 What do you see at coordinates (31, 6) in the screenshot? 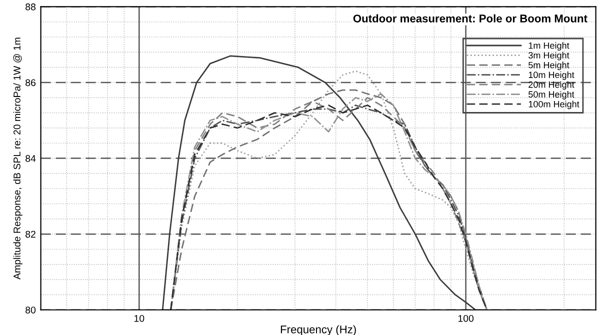
I see `y-tick-label: 88` at bounding box center [31, 6].